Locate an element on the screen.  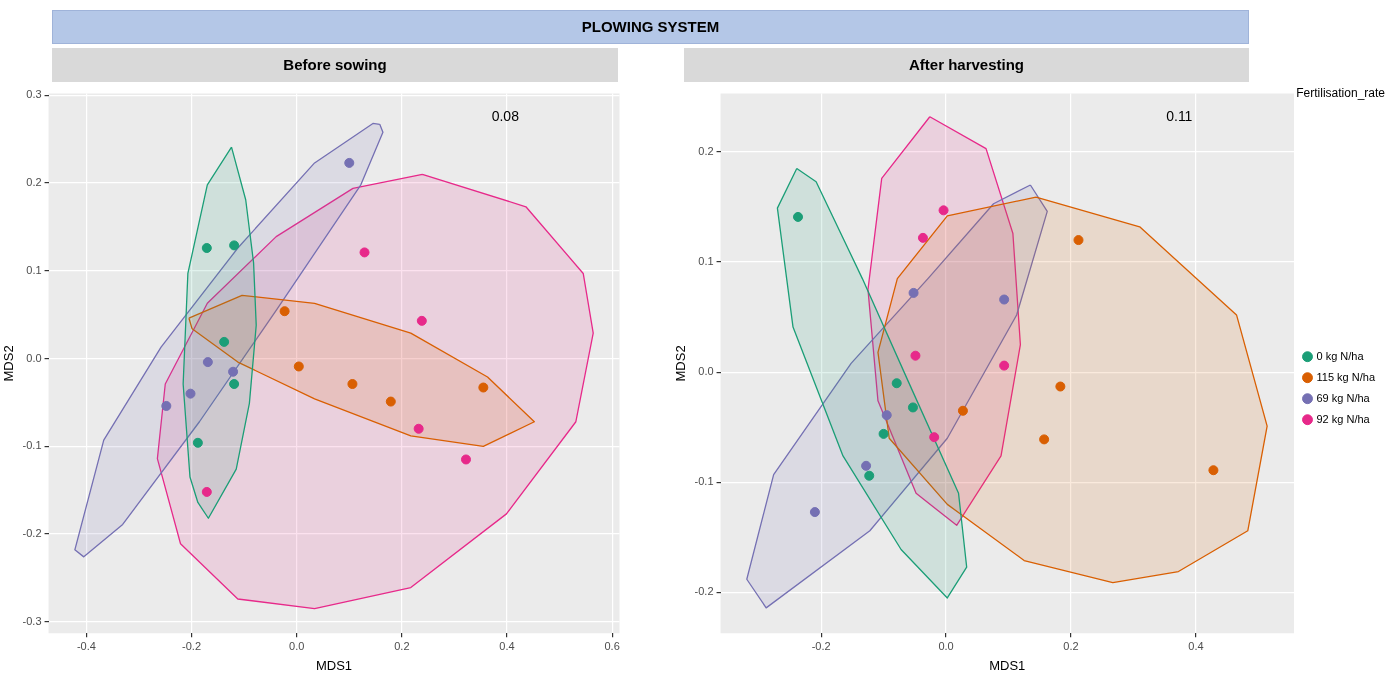
legend-label: 92 kg N/ha is located at coordinates (1343, 418).